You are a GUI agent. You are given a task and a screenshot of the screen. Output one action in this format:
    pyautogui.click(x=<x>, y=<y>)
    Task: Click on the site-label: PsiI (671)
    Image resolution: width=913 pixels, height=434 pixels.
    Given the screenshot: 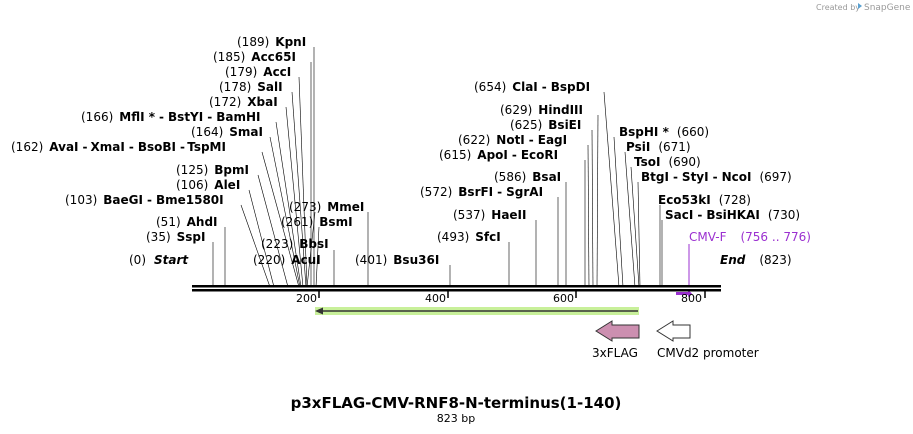 What is the action you would take?
    pyautogui.click(x=658, y=147)
    